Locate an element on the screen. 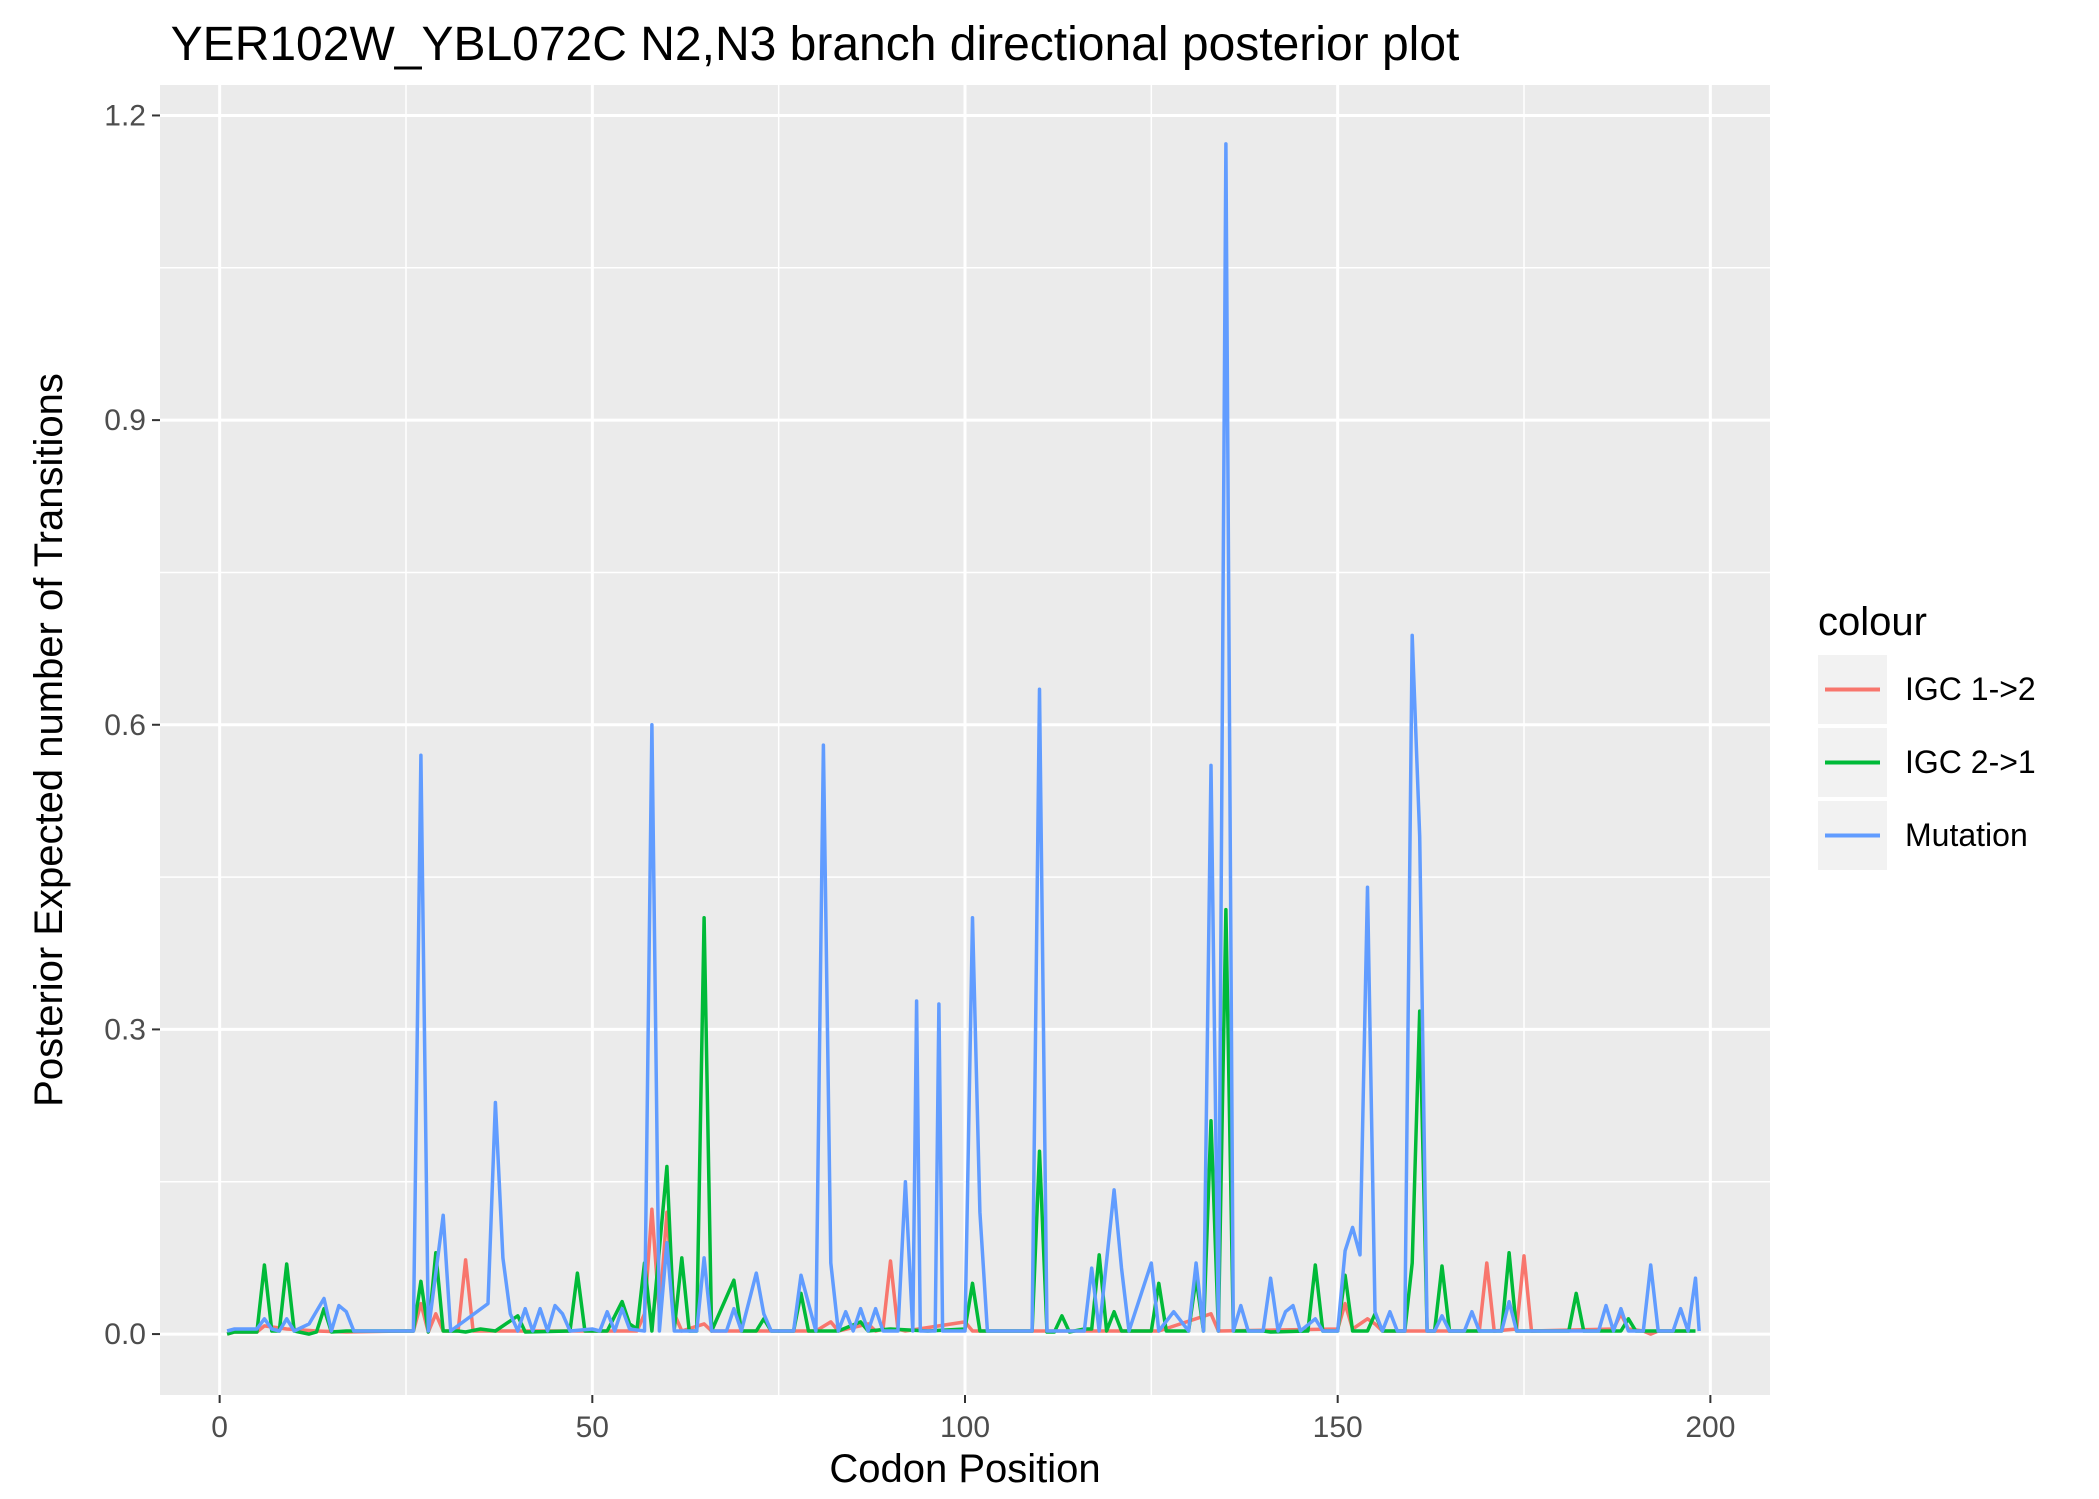 The image size is (2099, 1499). legend: colour IGC 1->2 IGC 2->1 Mutation is located at coordinates (1927, 735).